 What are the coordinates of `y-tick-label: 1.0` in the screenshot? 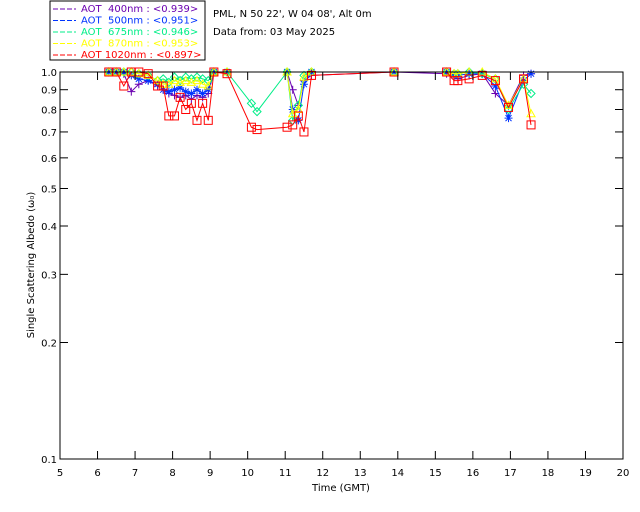 It's located at (49, 73).